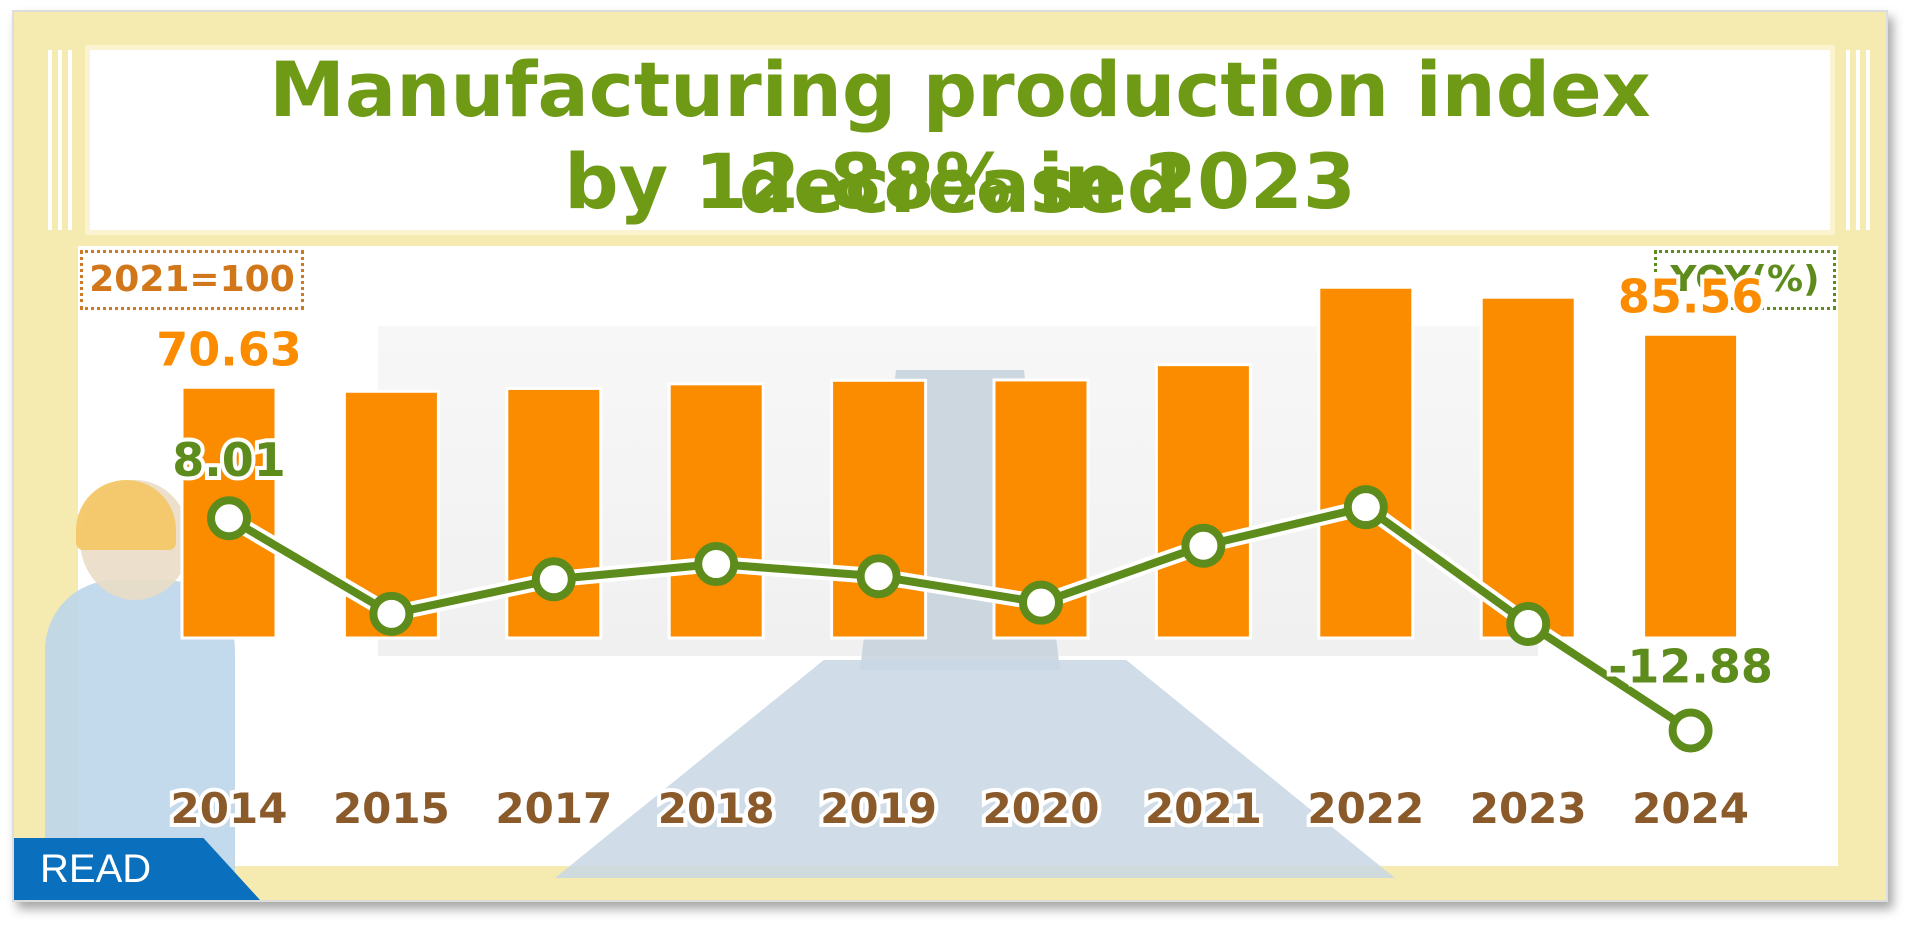  I want to click on title-line-2: by 12.88% in 2023, so click(960, 181).